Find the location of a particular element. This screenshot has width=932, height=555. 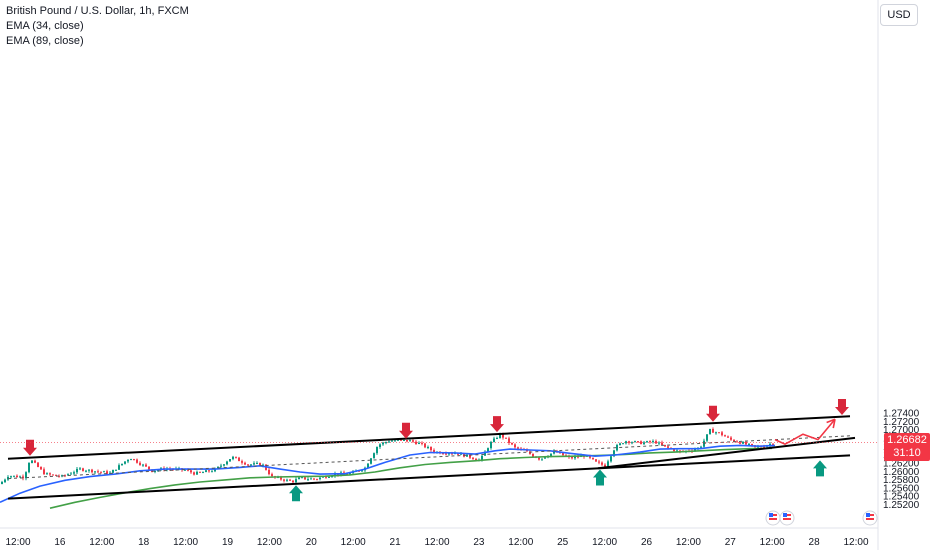

time-tick-label: 20 is located at coordinates (312, 542).